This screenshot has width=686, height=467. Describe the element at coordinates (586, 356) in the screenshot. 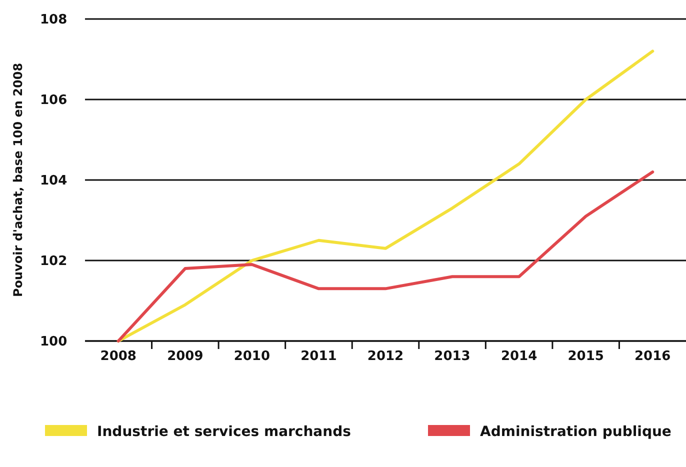

I see `x-tick-label: 2015` at that location.